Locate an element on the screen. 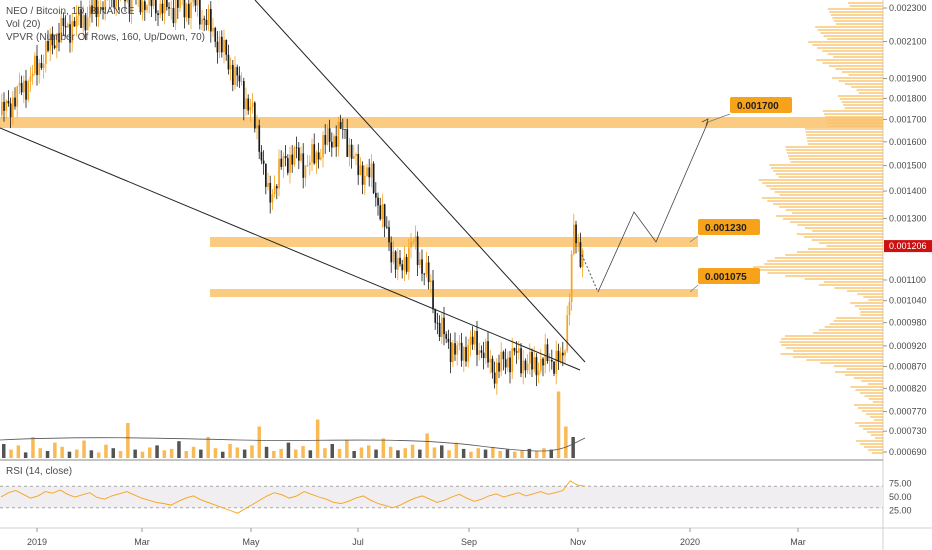  volume-ma-line is located at coordinates (293, 444).